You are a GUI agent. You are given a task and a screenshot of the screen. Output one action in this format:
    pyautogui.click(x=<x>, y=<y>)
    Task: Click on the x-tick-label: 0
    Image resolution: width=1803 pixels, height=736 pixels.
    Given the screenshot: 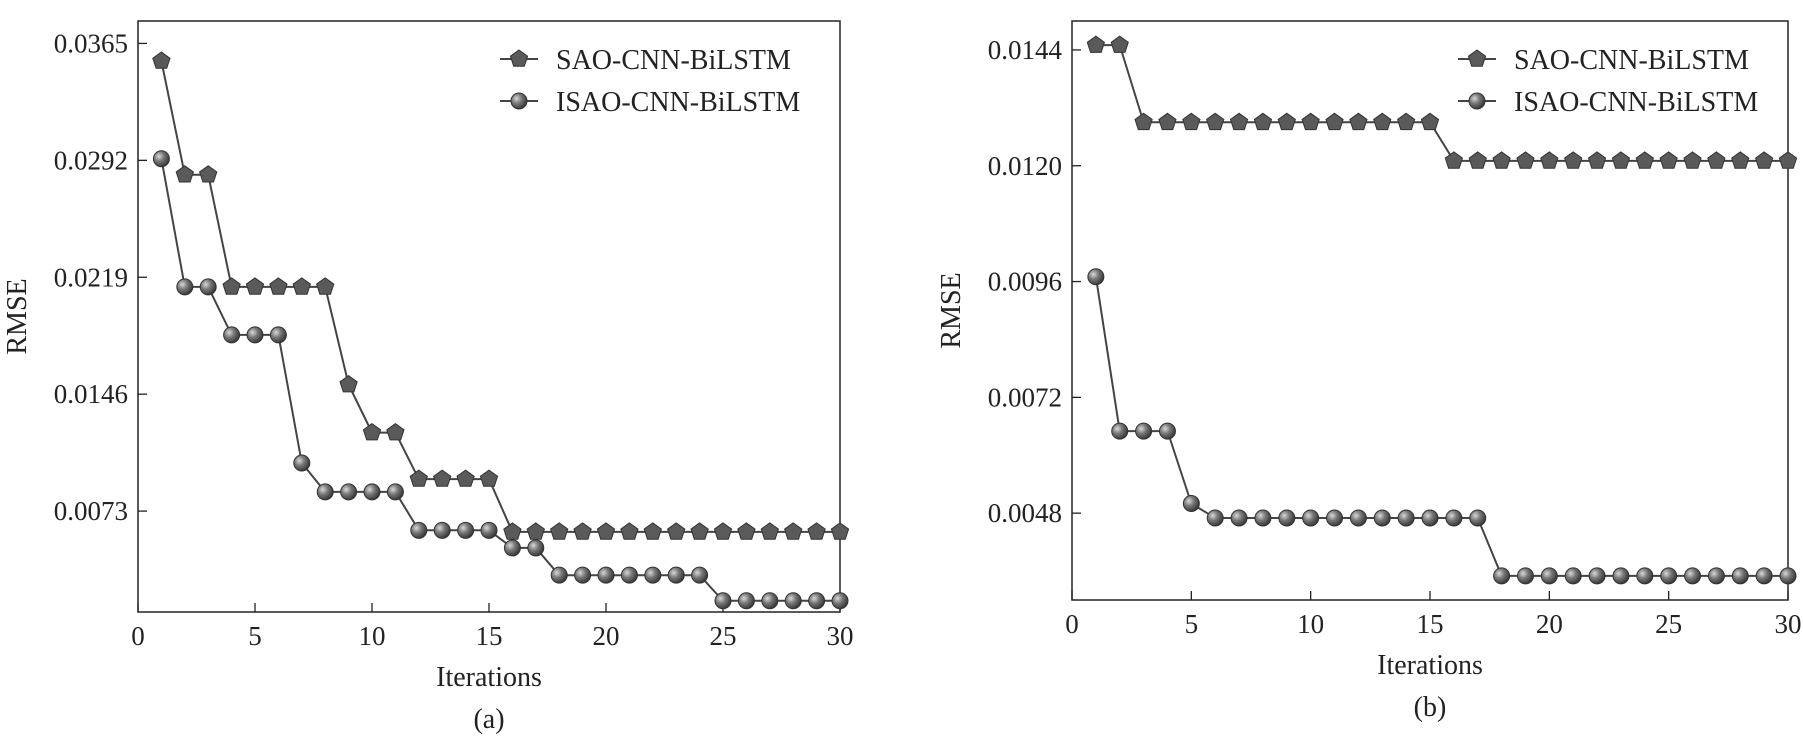 What is the action you would take?
    pyautogui.click(x=1072, y=624)
    